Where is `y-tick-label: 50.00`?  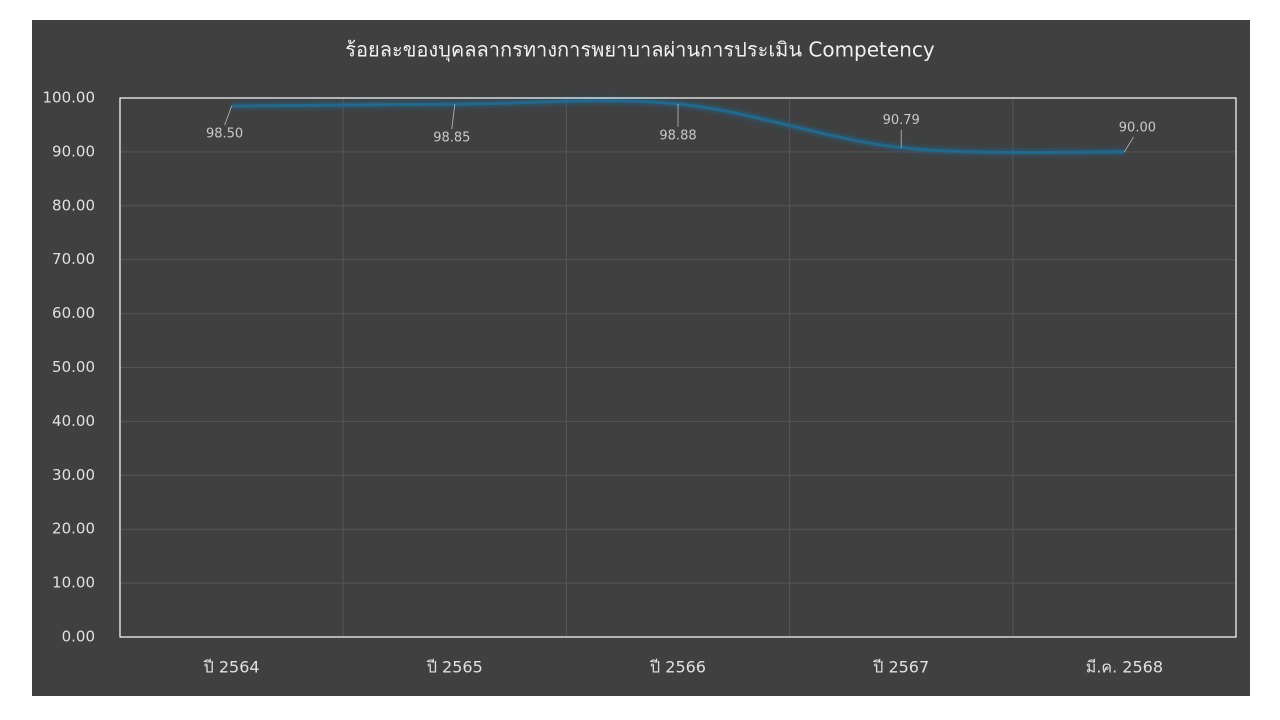 y-tick-label: 50.00 is located at coordinates (73, 367).